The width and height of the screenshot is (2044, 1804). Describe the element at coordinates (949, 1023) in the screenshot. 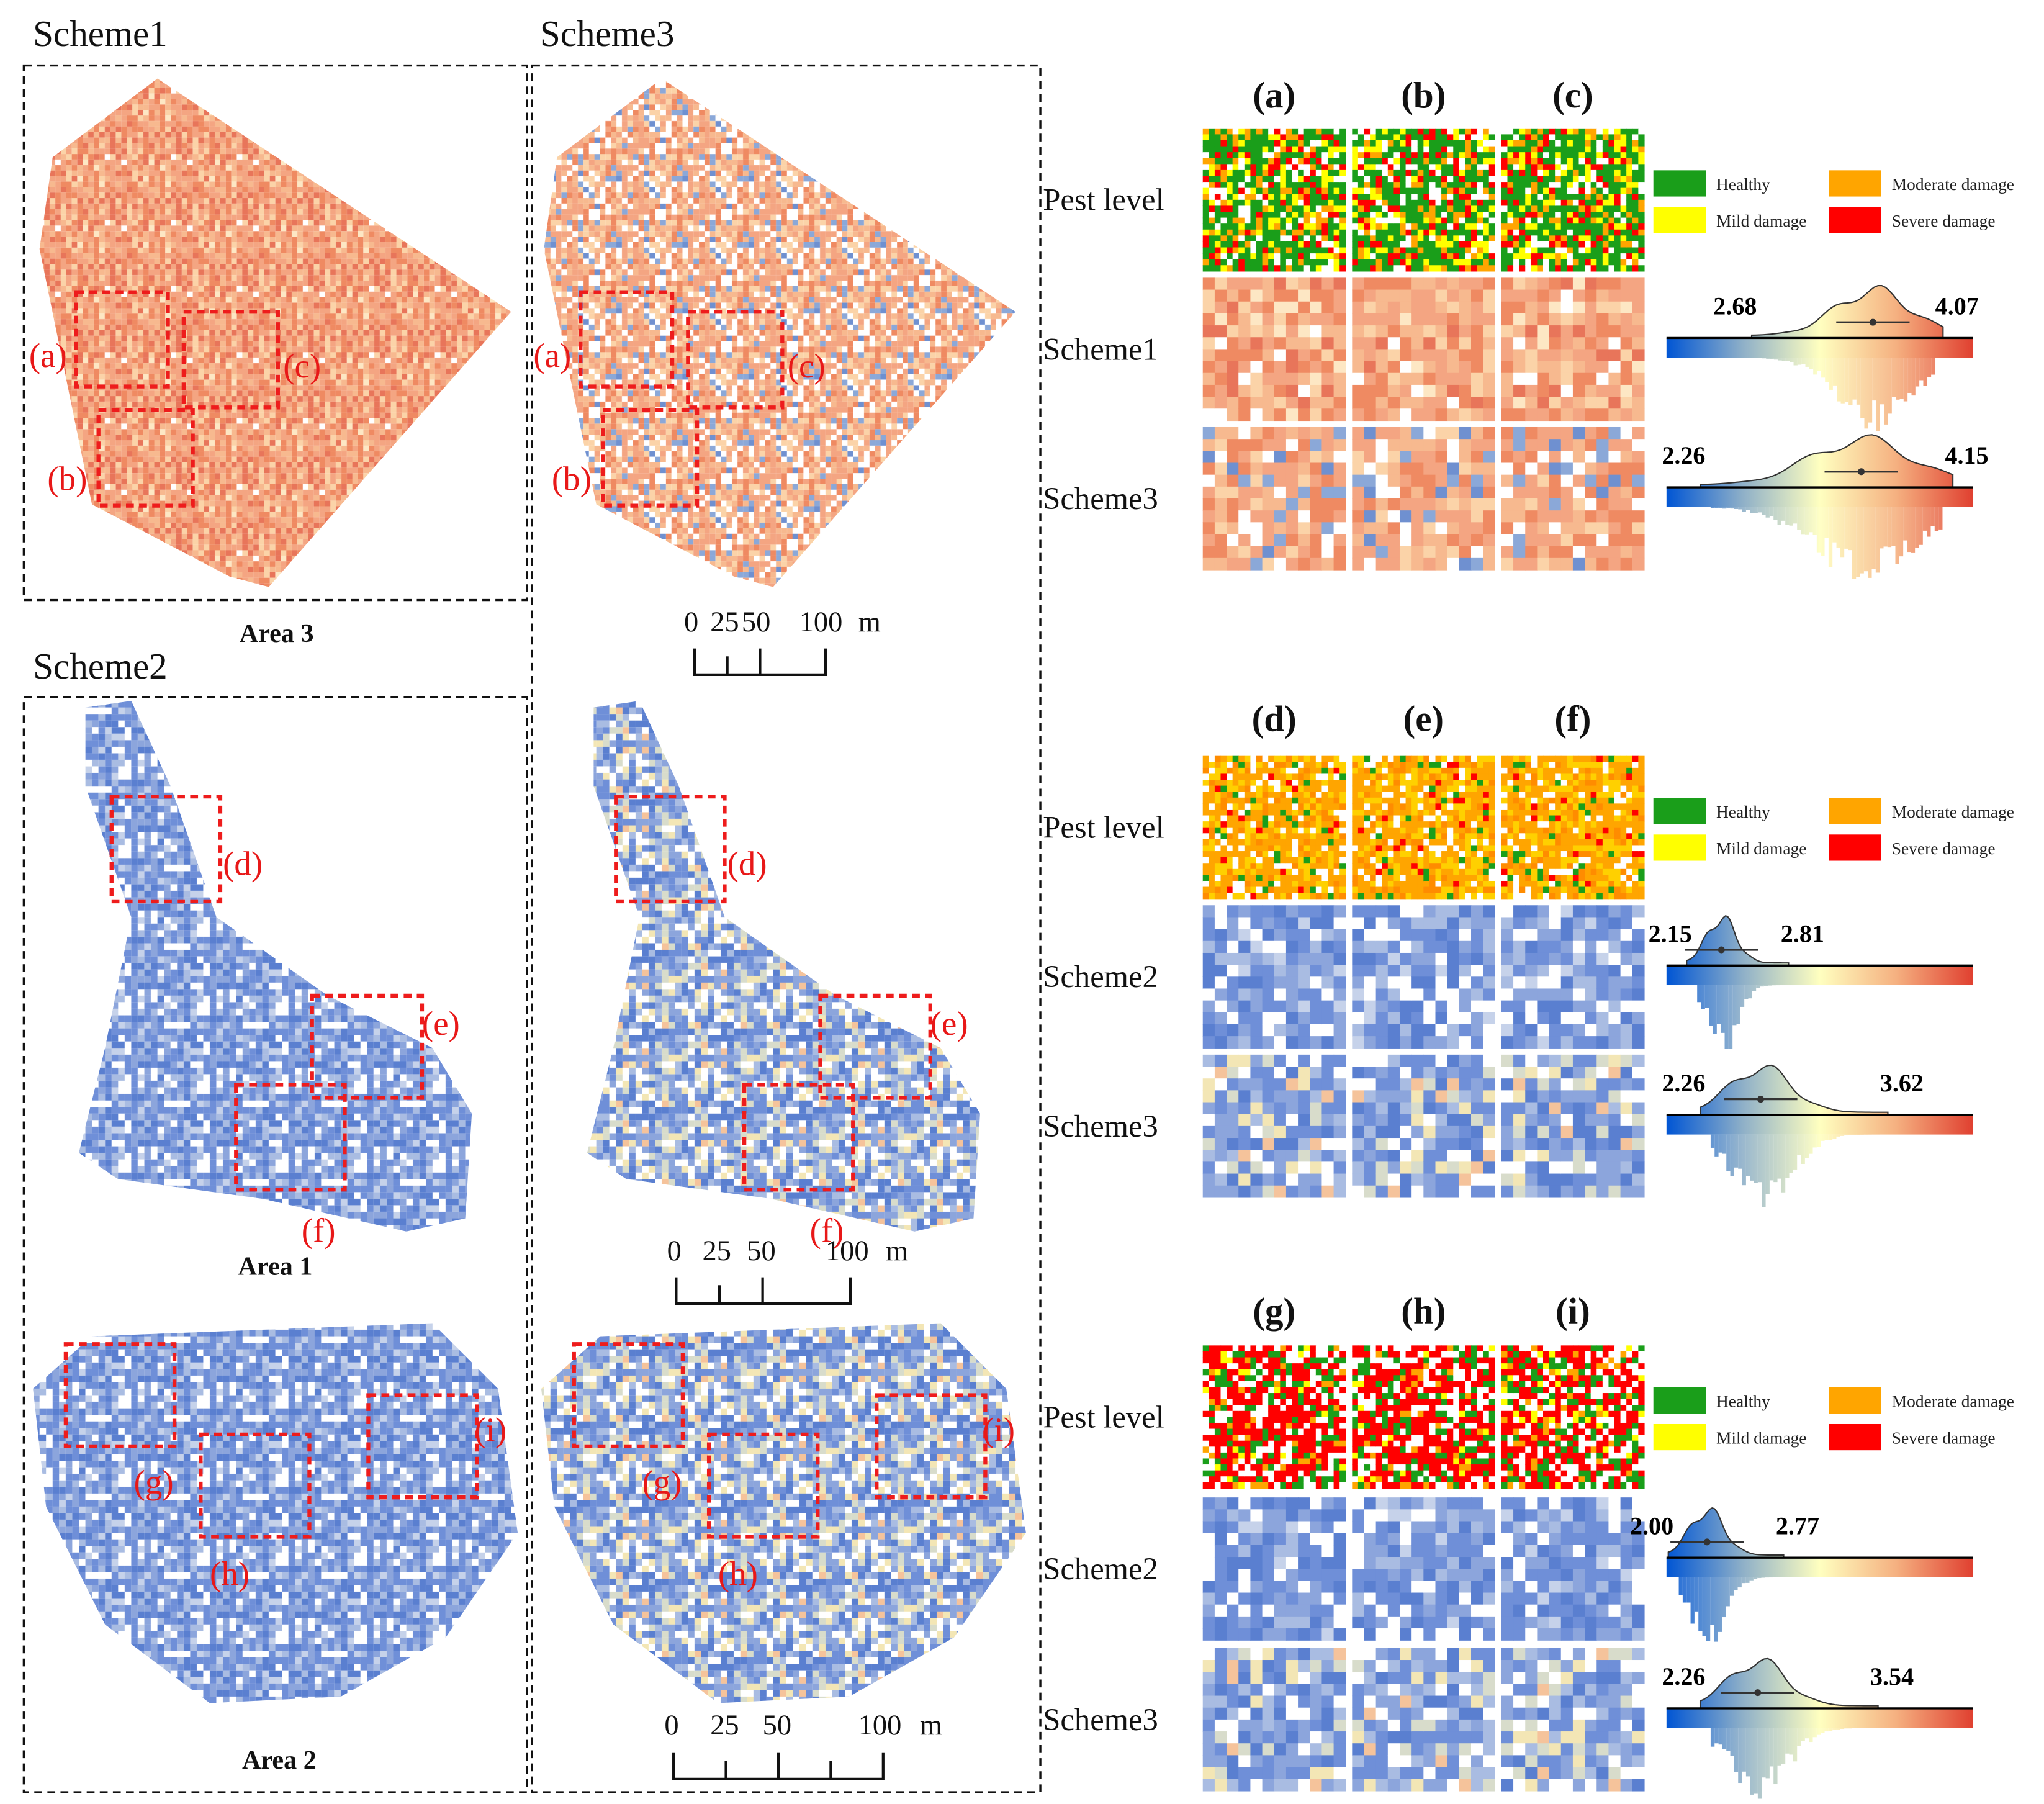

I see `zoom-box-label: (e)` at that location.